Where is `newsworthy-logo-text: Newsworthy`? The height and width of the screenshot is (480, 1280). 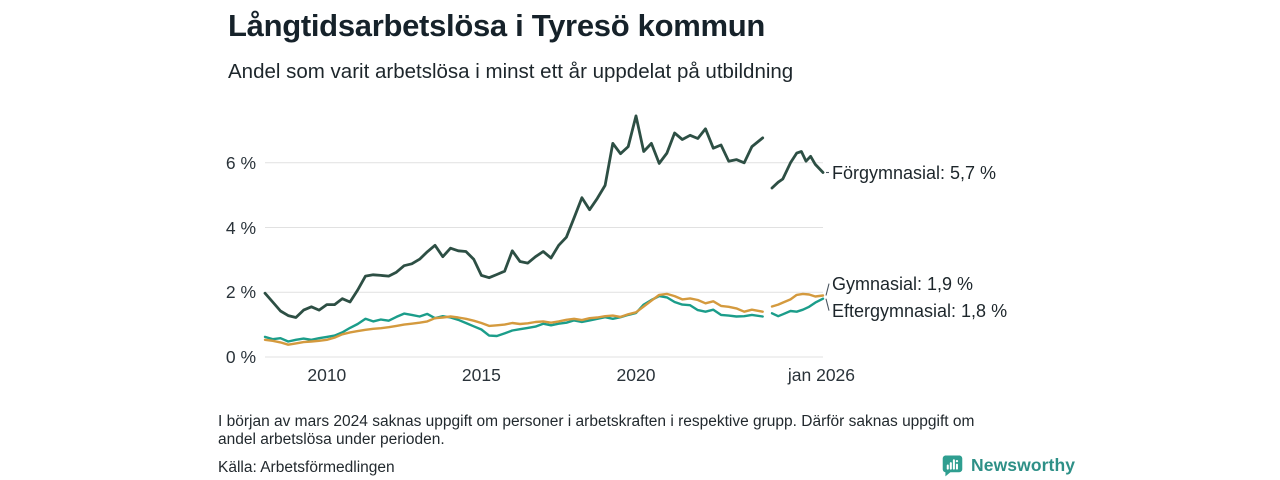
newsworthy-logo-text: Newsworthy is located at coordinates (1023, 465).